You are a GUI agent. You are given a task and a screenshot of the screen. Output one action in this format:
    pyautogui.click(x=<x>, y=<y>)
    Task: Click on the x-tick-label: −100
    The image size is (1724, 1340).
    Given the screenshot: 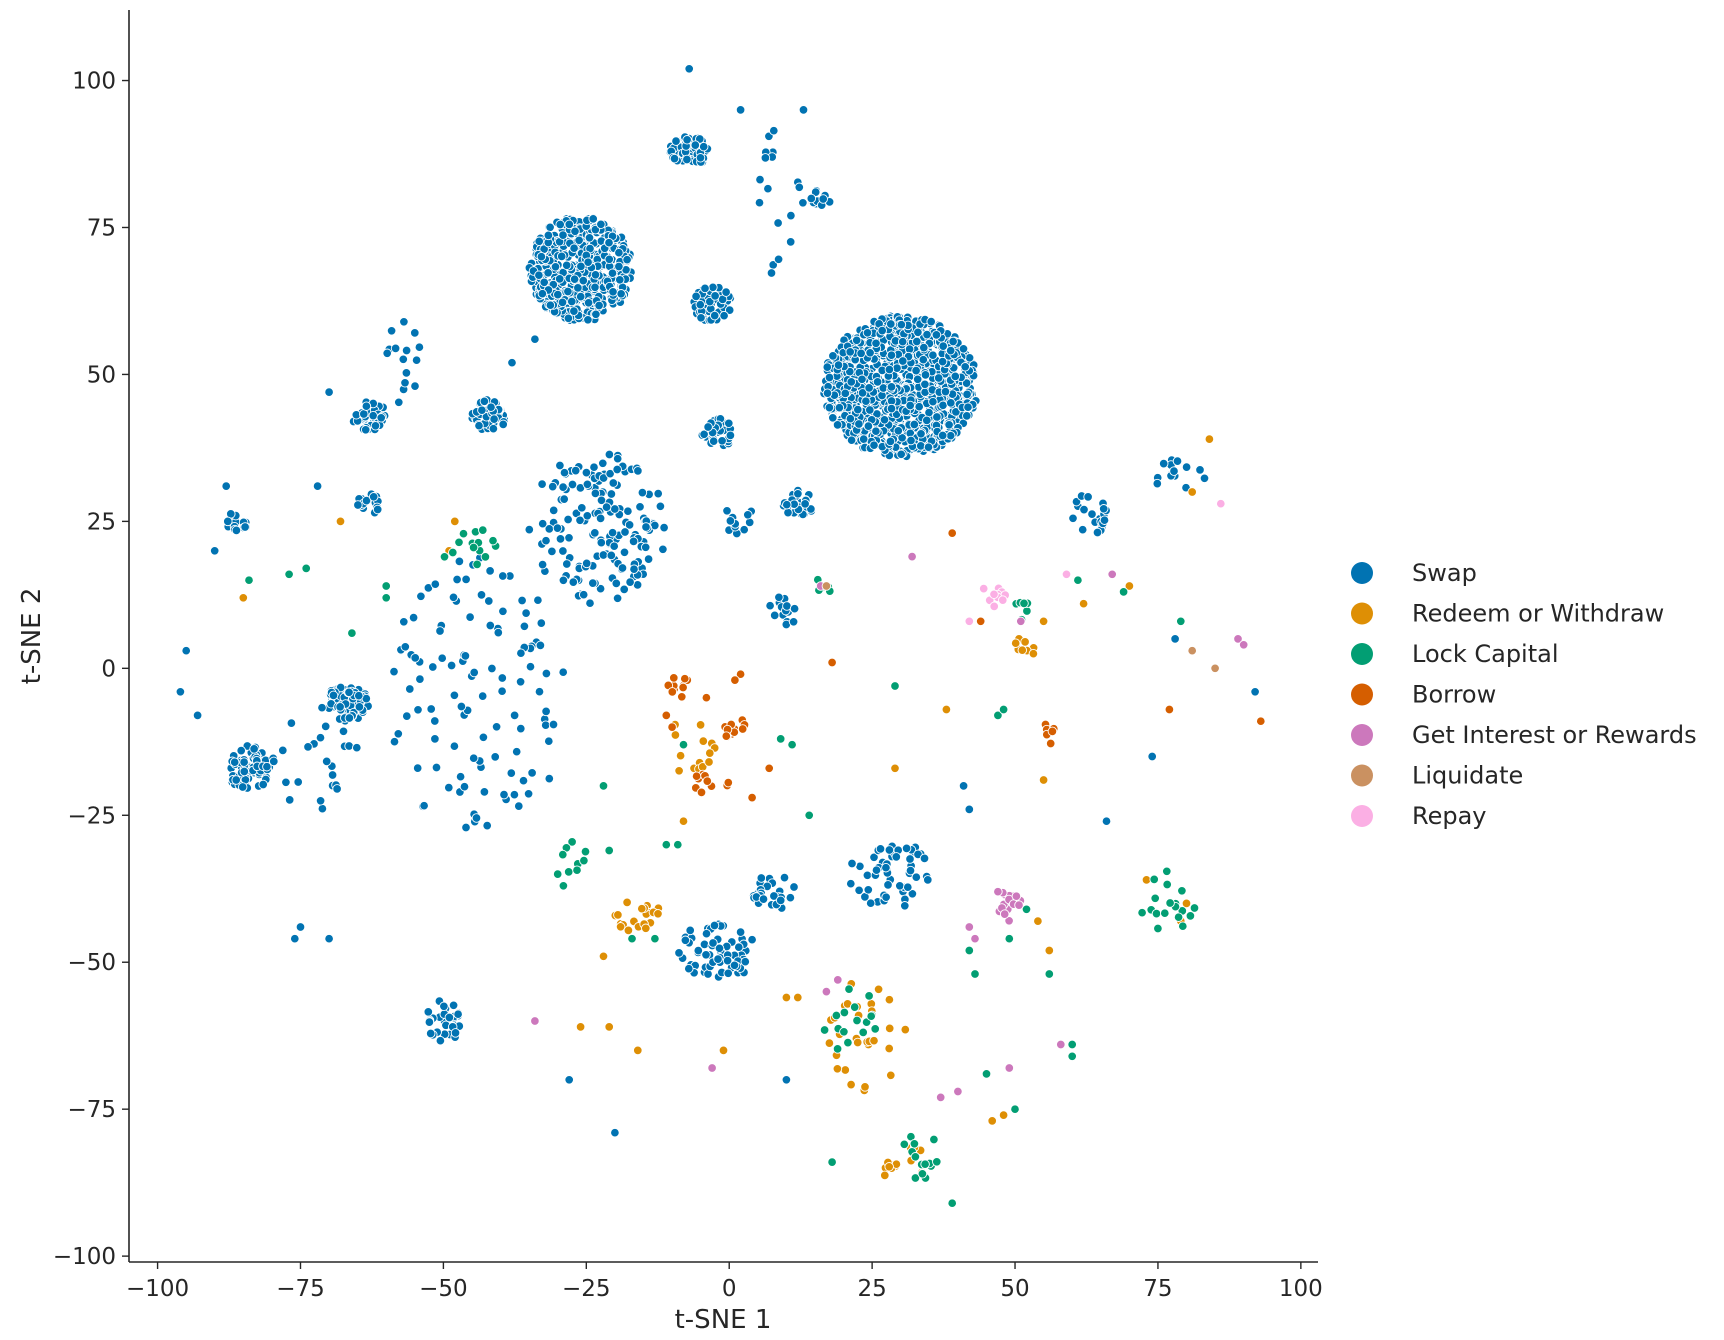 What is the action you would take?
    pyautogui.click(x=157, y=1289)
    